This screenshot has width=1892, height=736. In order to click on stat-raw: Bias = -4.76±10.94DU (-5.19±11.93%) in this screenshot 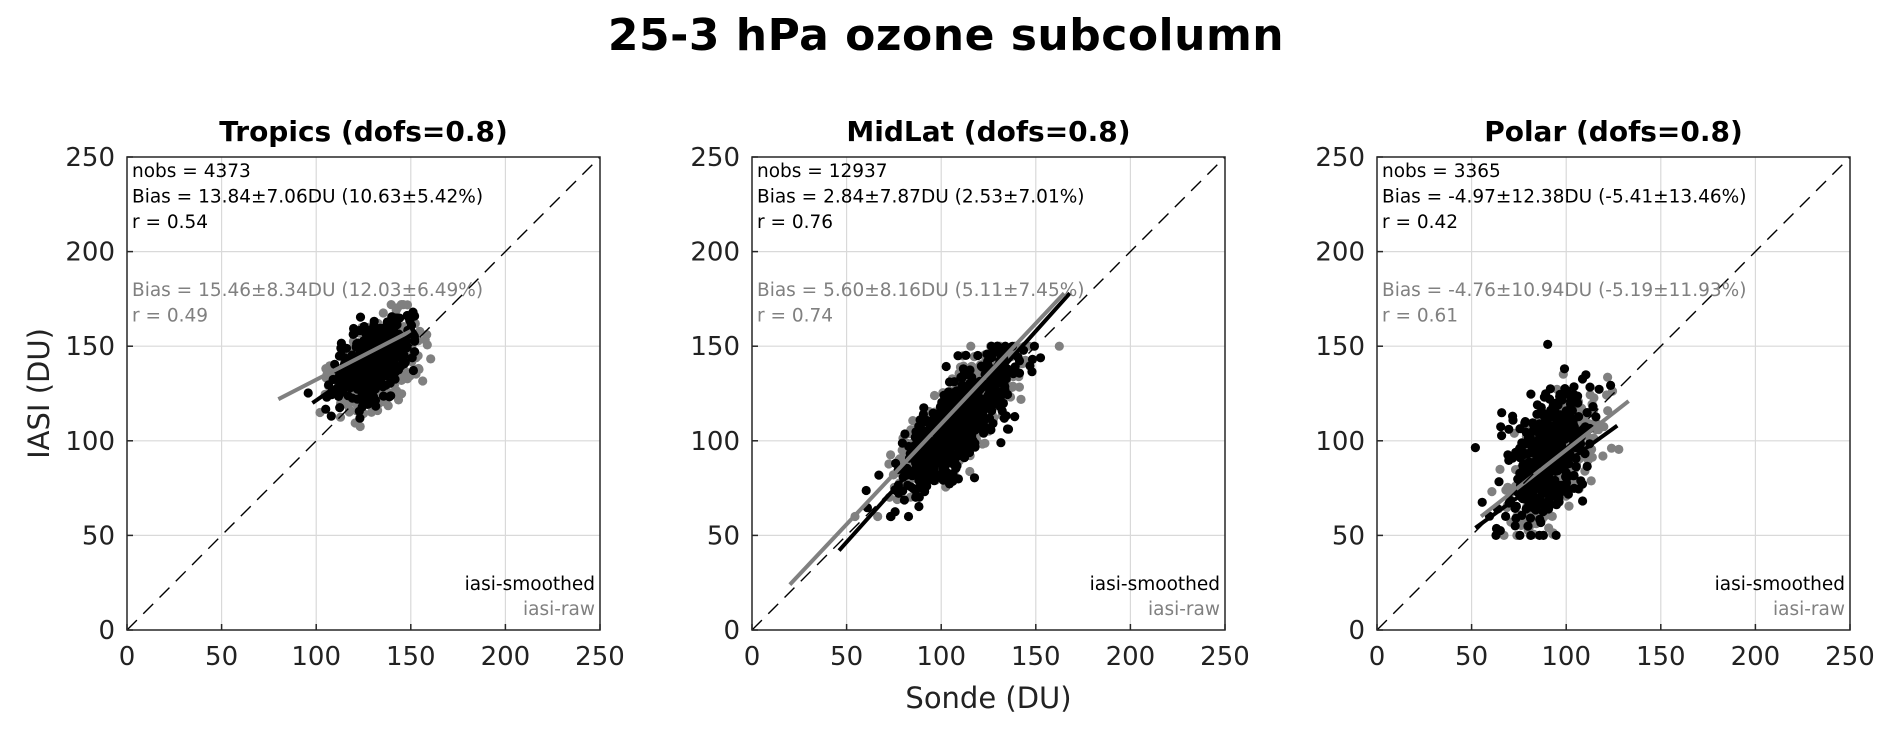, I will do `click(1564, 290)`.